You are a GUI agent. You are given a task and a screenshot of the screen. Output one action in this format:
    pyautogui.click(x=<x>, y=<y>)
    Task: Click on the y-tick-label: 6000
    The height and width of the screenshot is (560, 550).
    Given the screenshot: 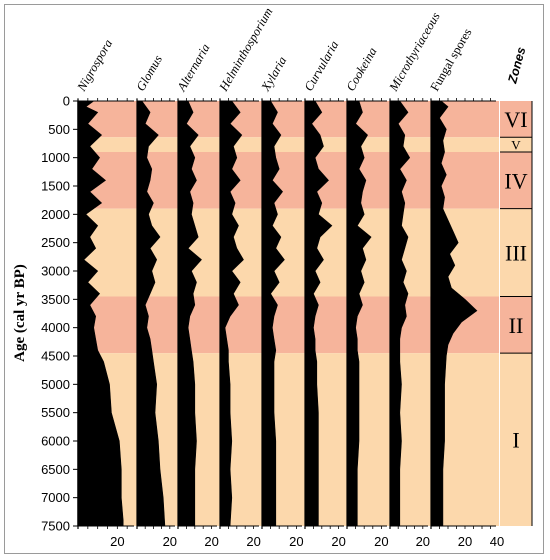 What is the action you would take?
    pyautogui.click(x=55, y=441)
    